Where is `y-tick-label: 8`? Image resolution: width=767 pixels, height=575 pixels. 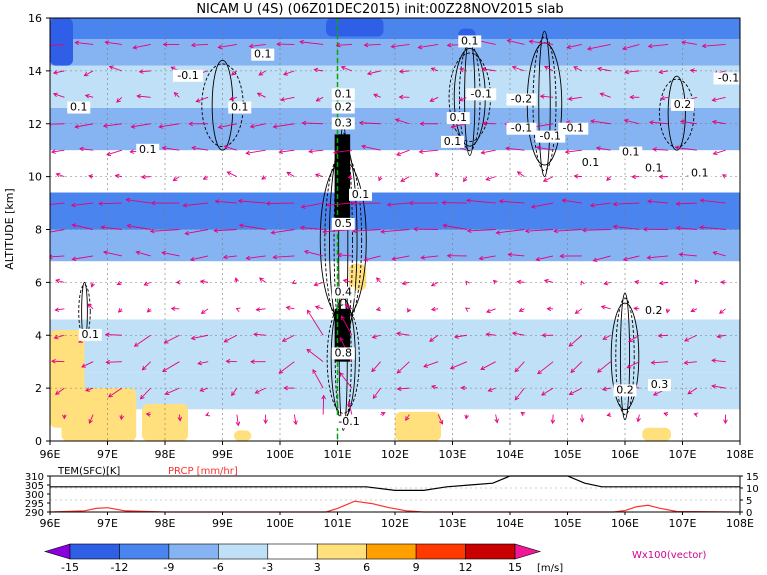
y-tick-label: 8 is located at coordinates (38, 230).